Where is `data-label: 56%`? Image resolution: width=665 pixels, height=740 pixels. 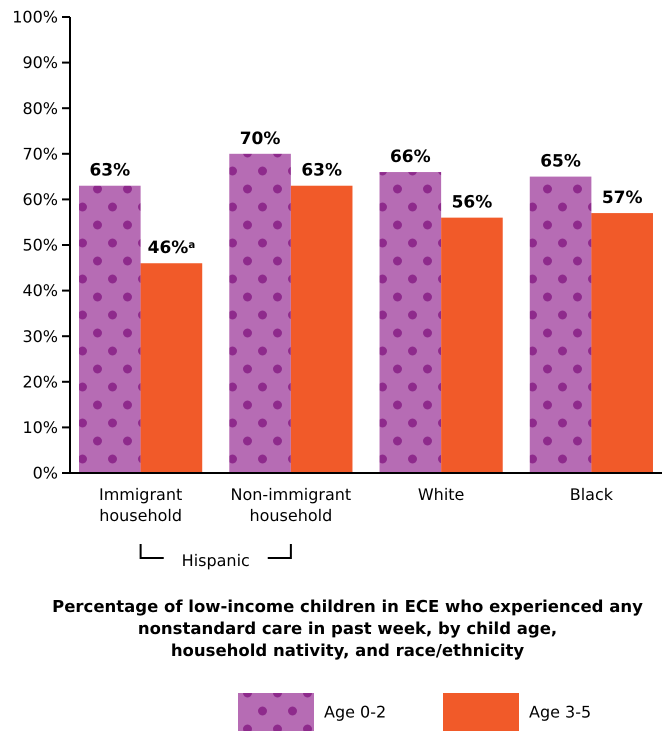 data-label: 56% is located at coordinates (472, 202).